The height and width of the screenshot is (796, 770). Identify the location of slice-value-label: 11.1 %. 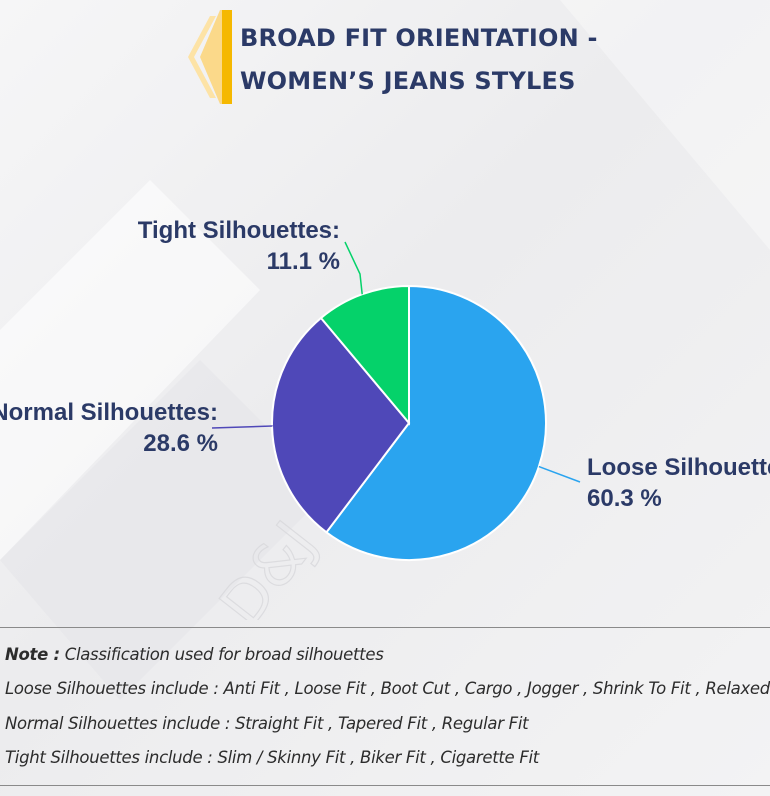
(303, 261).